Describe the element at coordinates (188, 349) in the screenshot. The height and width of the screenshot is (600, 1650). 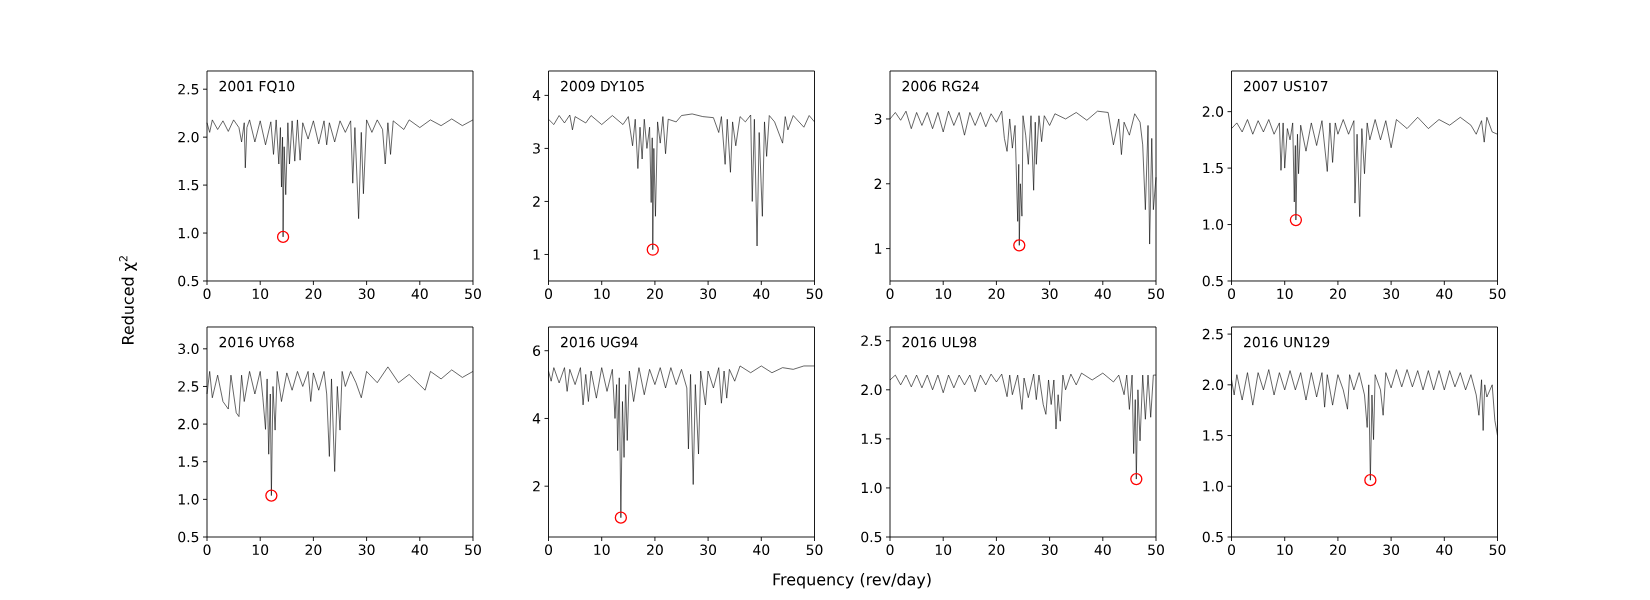
I see `y-tick-label: 3.0` at that location.